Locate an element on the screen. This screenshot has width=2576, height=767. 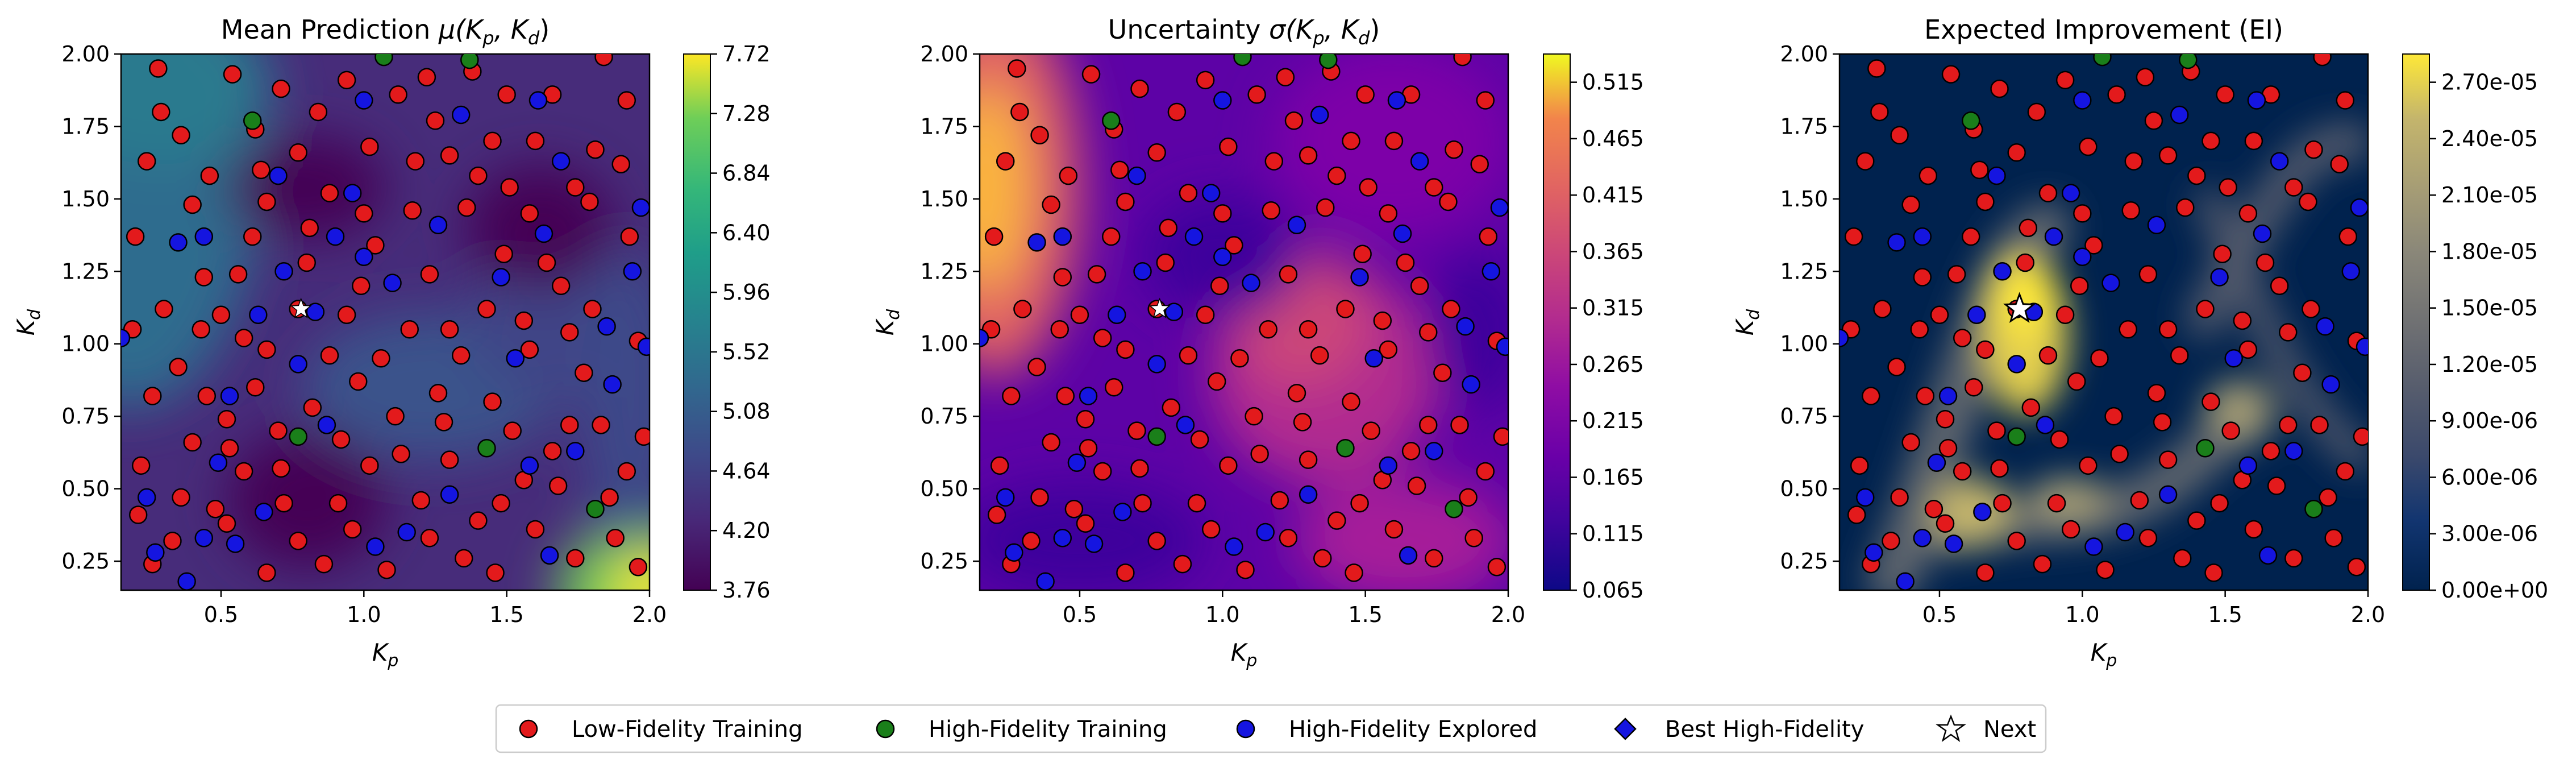
heatmap-ei is located at coordinates (2104, 322).